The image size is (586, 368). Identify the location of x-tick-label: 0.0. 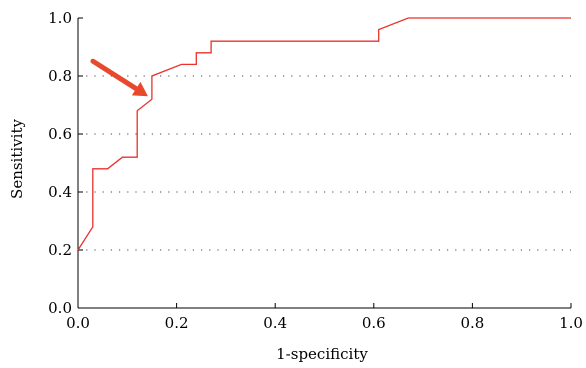
(78, 323).